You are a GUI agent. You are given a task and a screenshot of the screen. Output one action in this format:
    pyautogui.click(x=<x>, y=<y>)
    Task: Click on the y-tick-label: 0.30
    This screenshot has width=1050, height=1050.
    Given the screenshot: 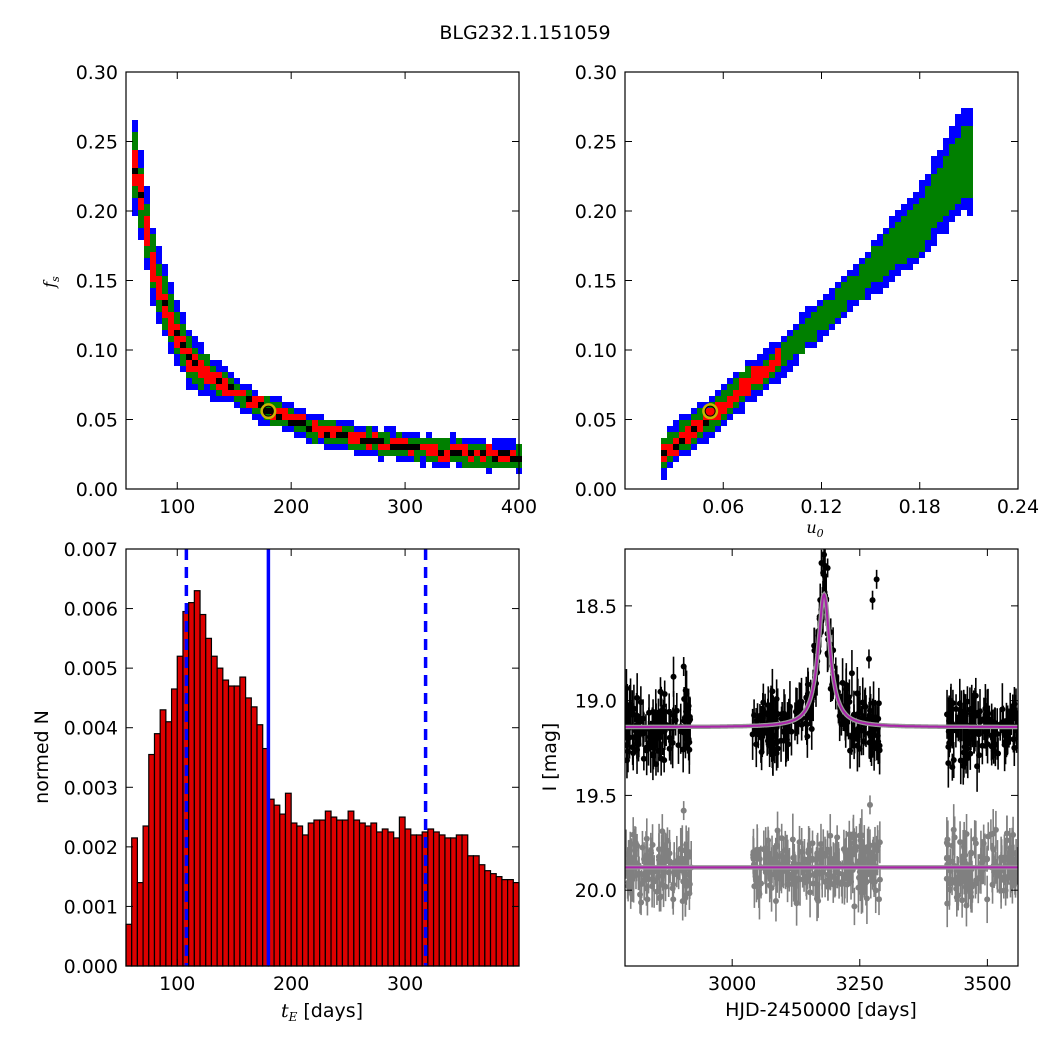 What is the action you would take?
    pyautogui.click(x=596, y=73)
    